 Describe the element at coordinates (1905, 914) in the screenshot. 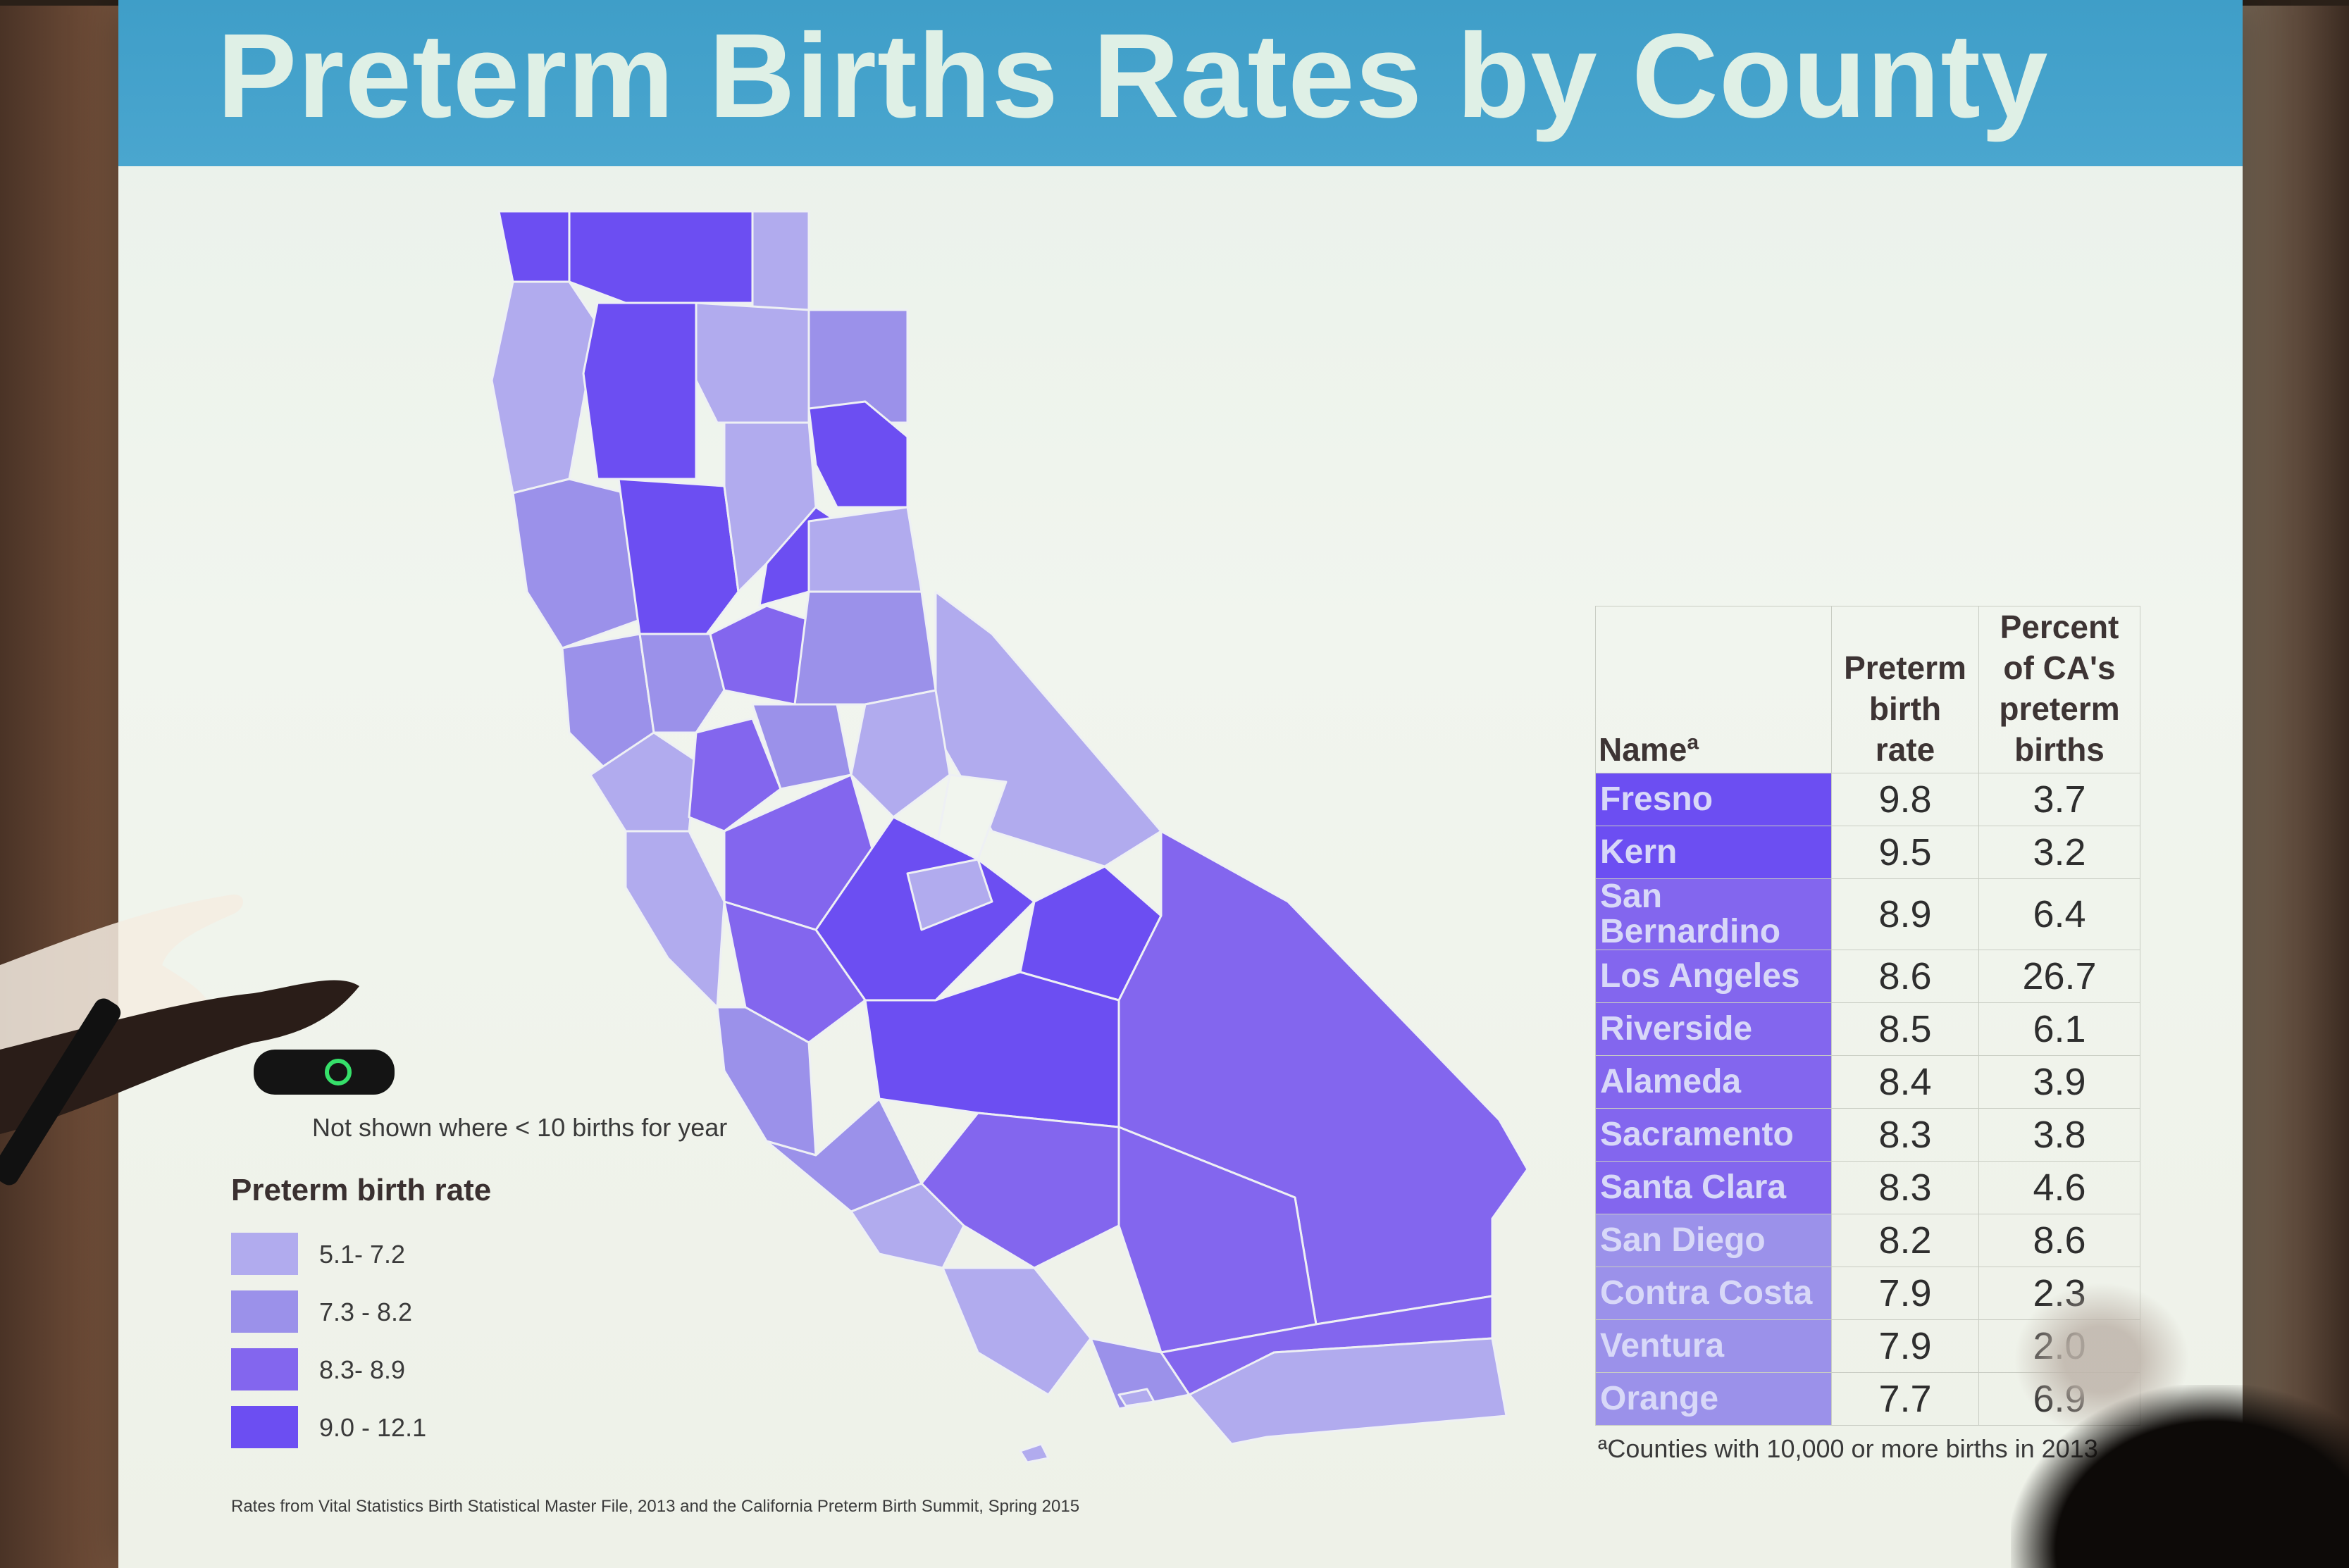

I see `preterm-rate-cell: 8.9` at that location.